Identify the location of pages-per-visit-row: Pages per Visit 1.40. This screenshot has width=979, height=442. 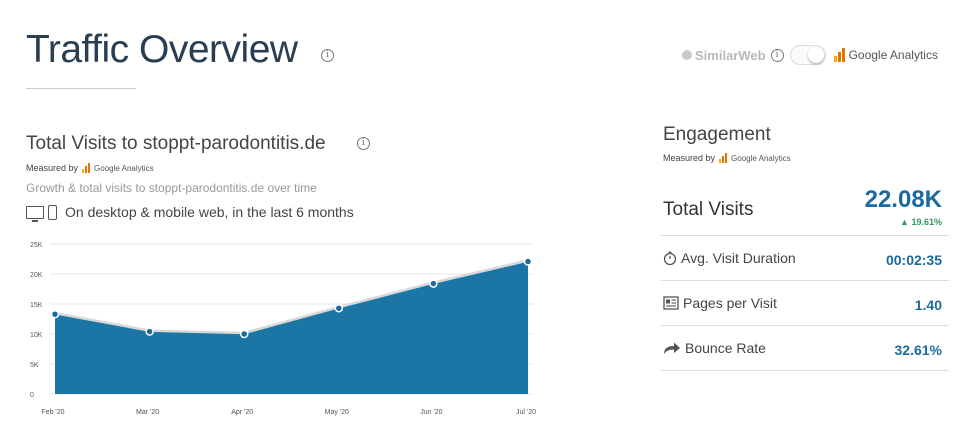
(805, 303).